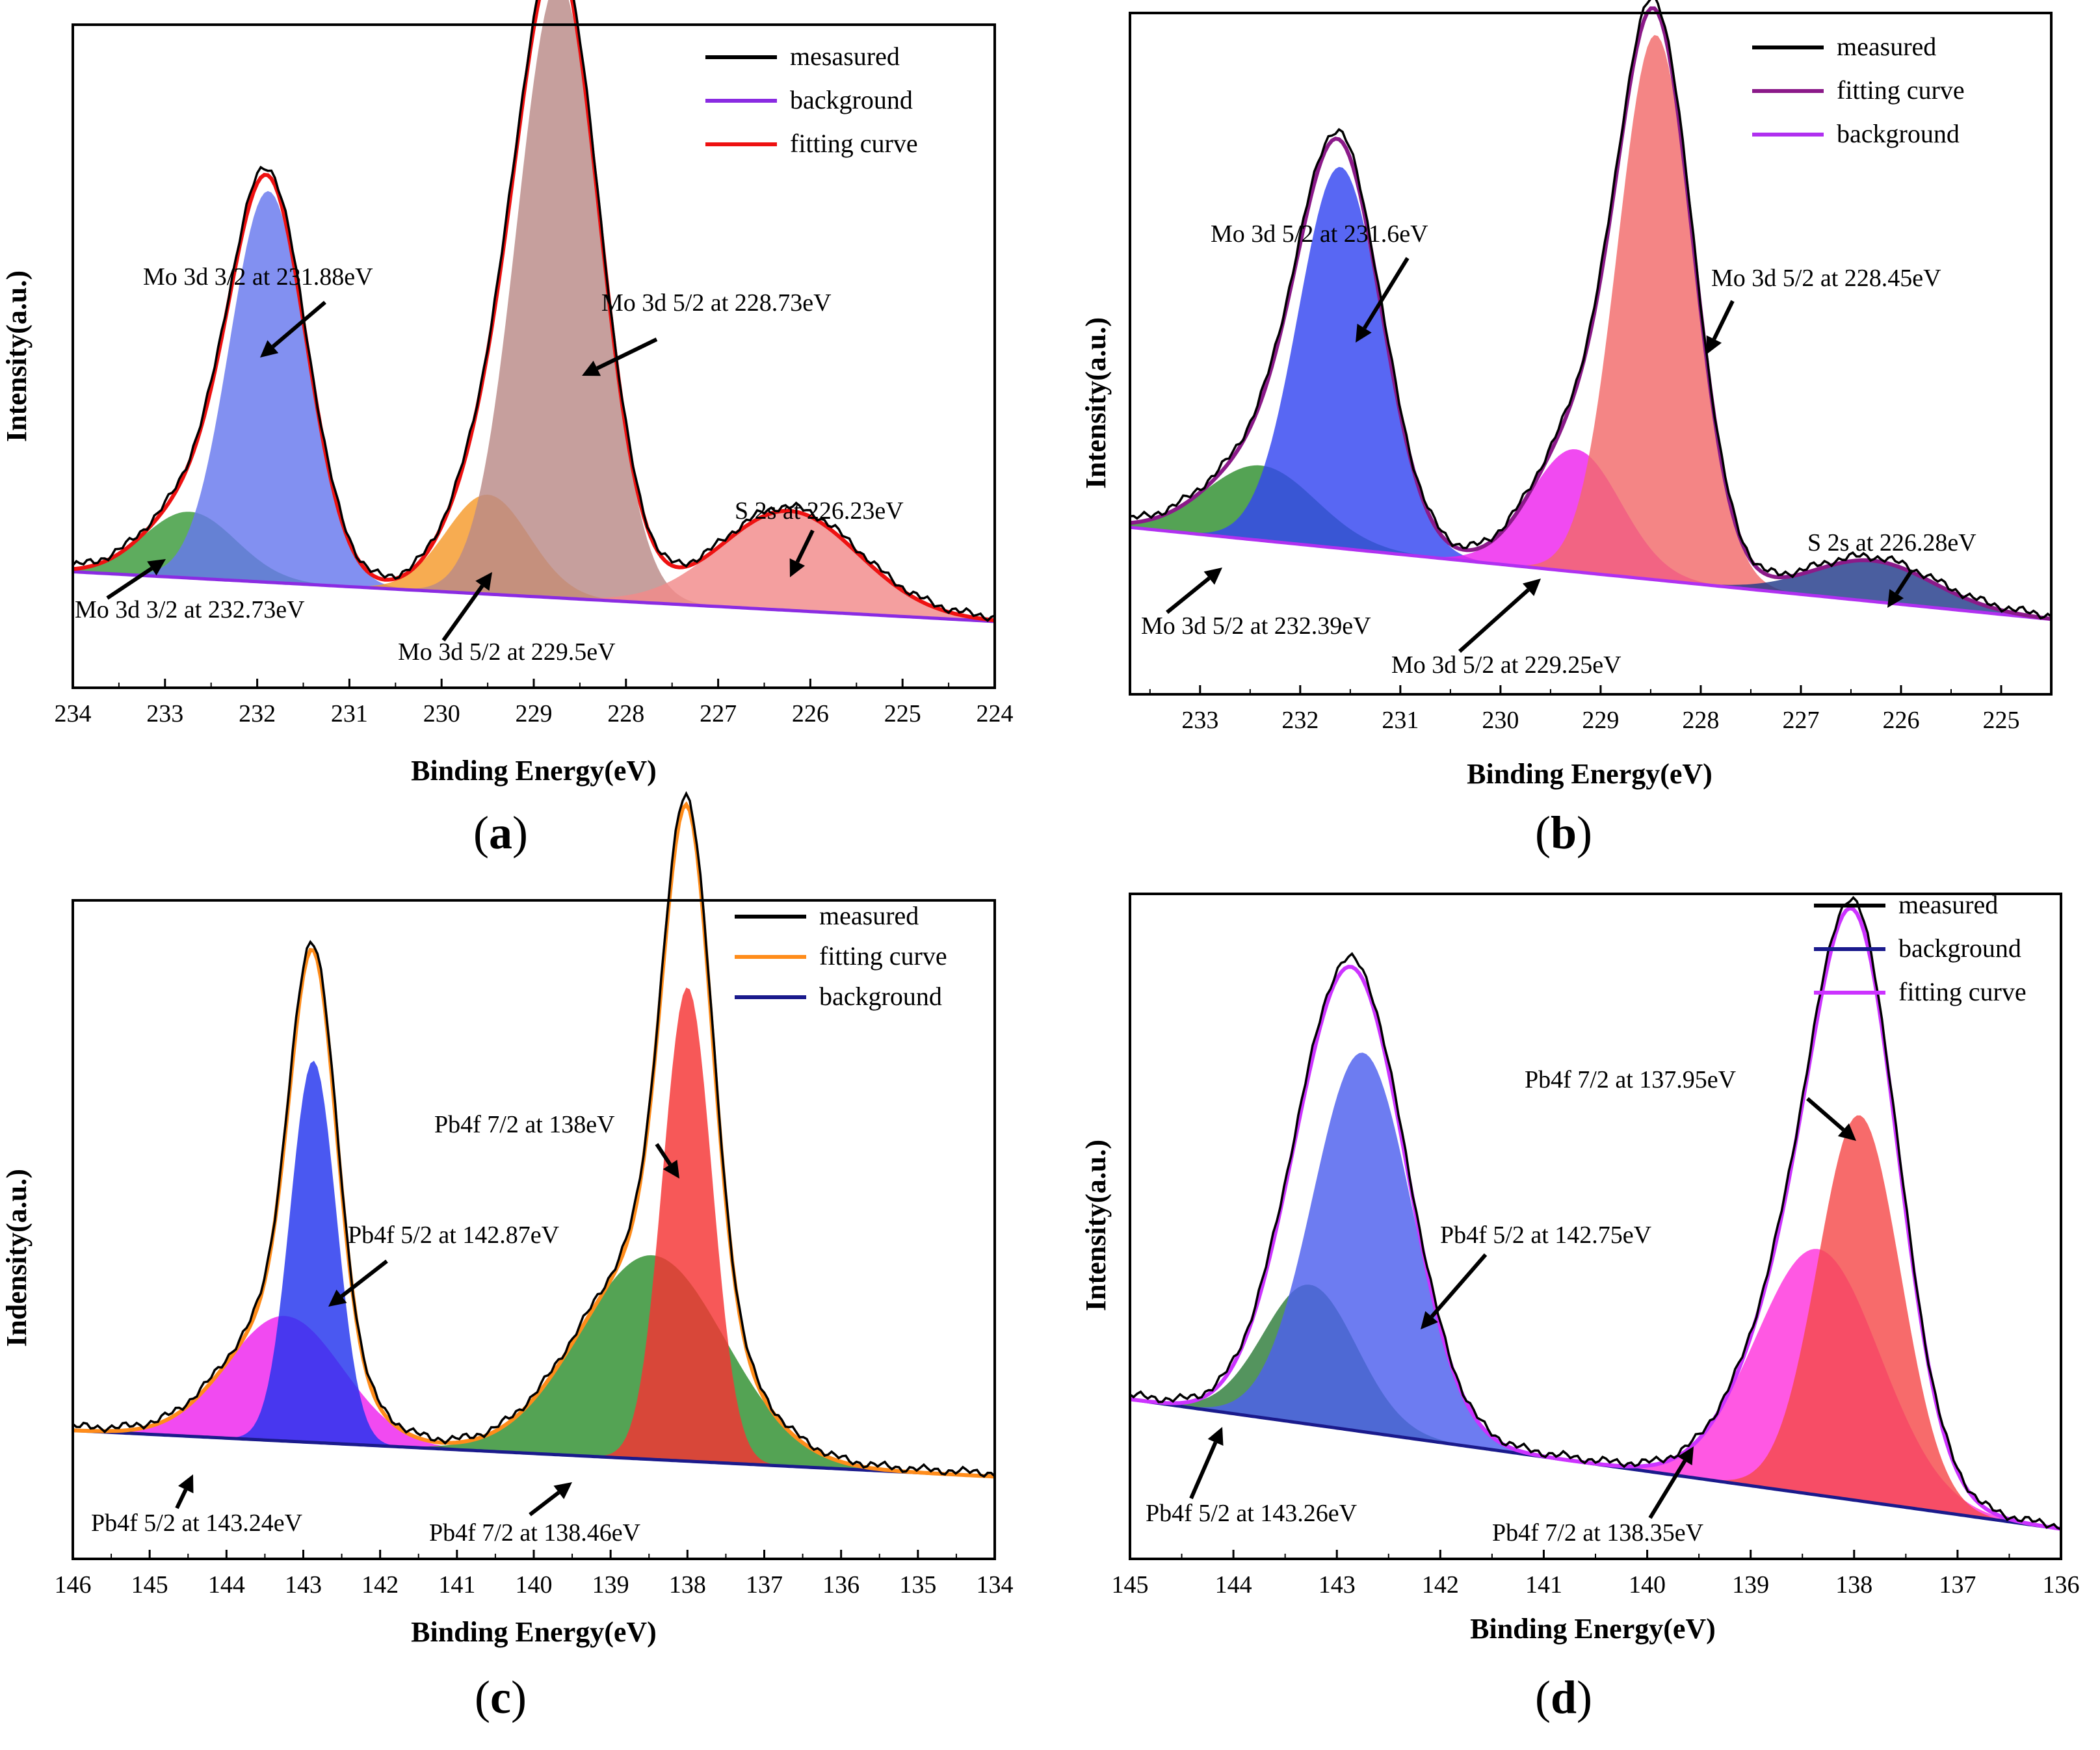 The image size is (2100, 1750). I want to click on peak-annotation: Mo 3d 5/2 at 228.73eV, so click(716, 303).